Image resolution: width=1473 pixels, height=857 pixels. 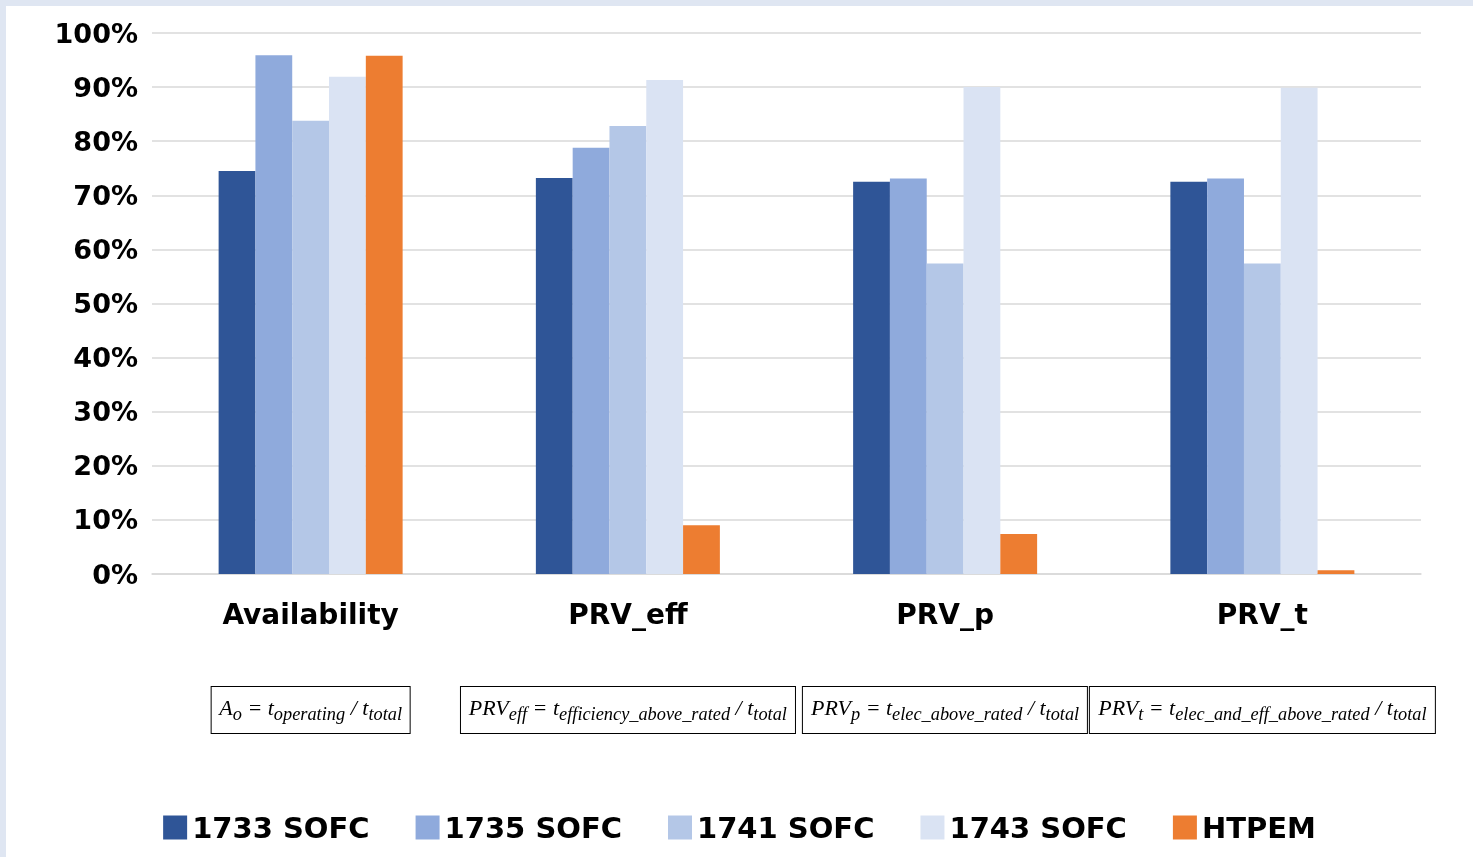 What do you see at coordinates (105, 249) in the screenshot?
I see `y-tick-label: 60%` at bounding box center [105, 249].